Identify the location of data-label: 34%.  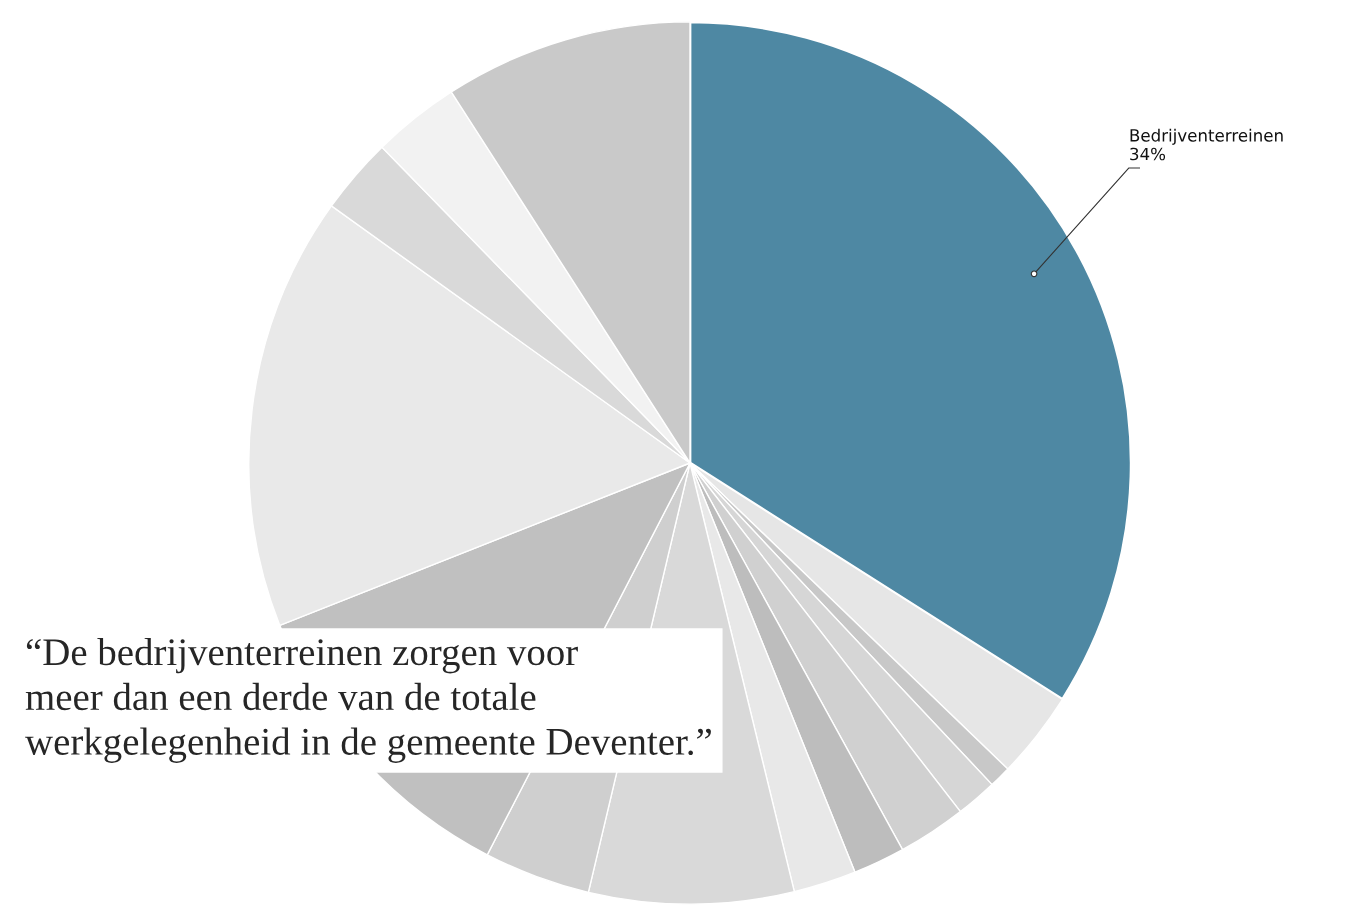
(1148, 154).